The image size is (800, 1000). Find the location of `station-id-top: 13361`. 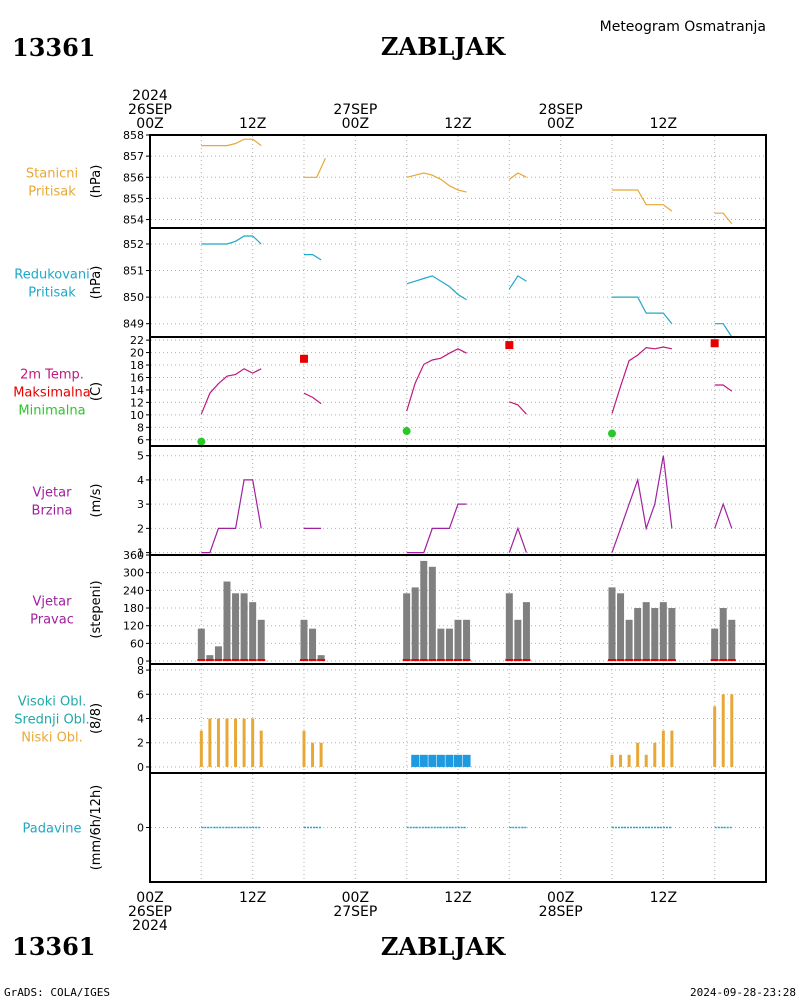

station-id-top: 13361 is located at coordinates (54, 47).